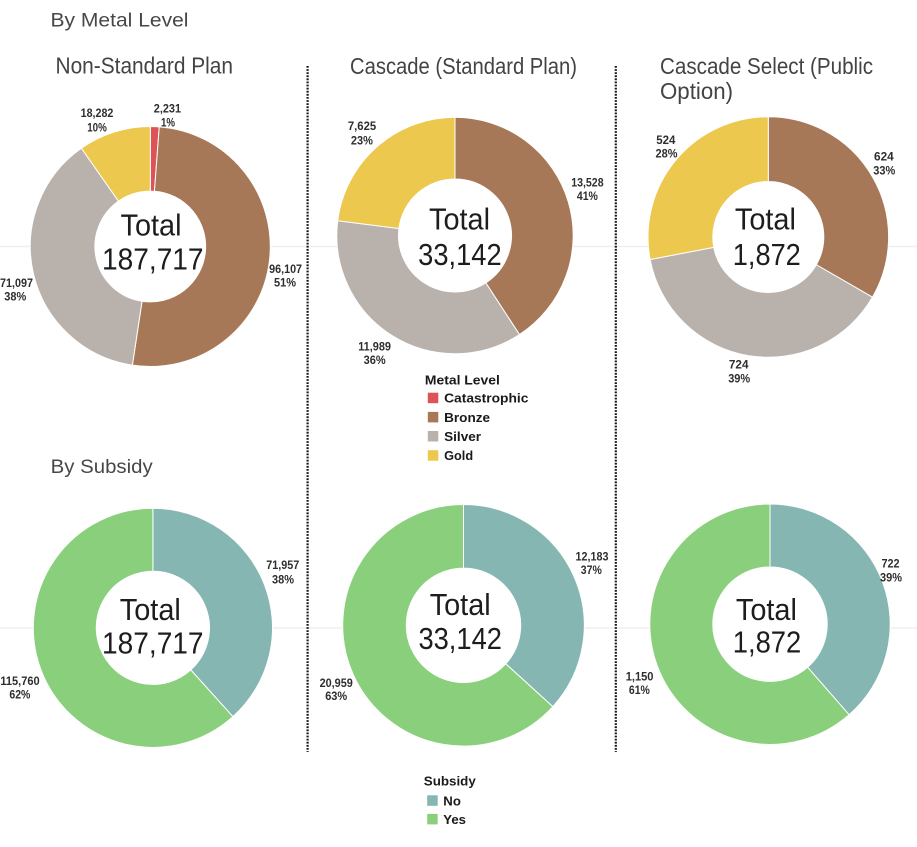 The height and width of the screenshot is (847, 917). Describe the element at coordinates (591, 570) in the screenshot. I see `svg-text: 37%` at that location.